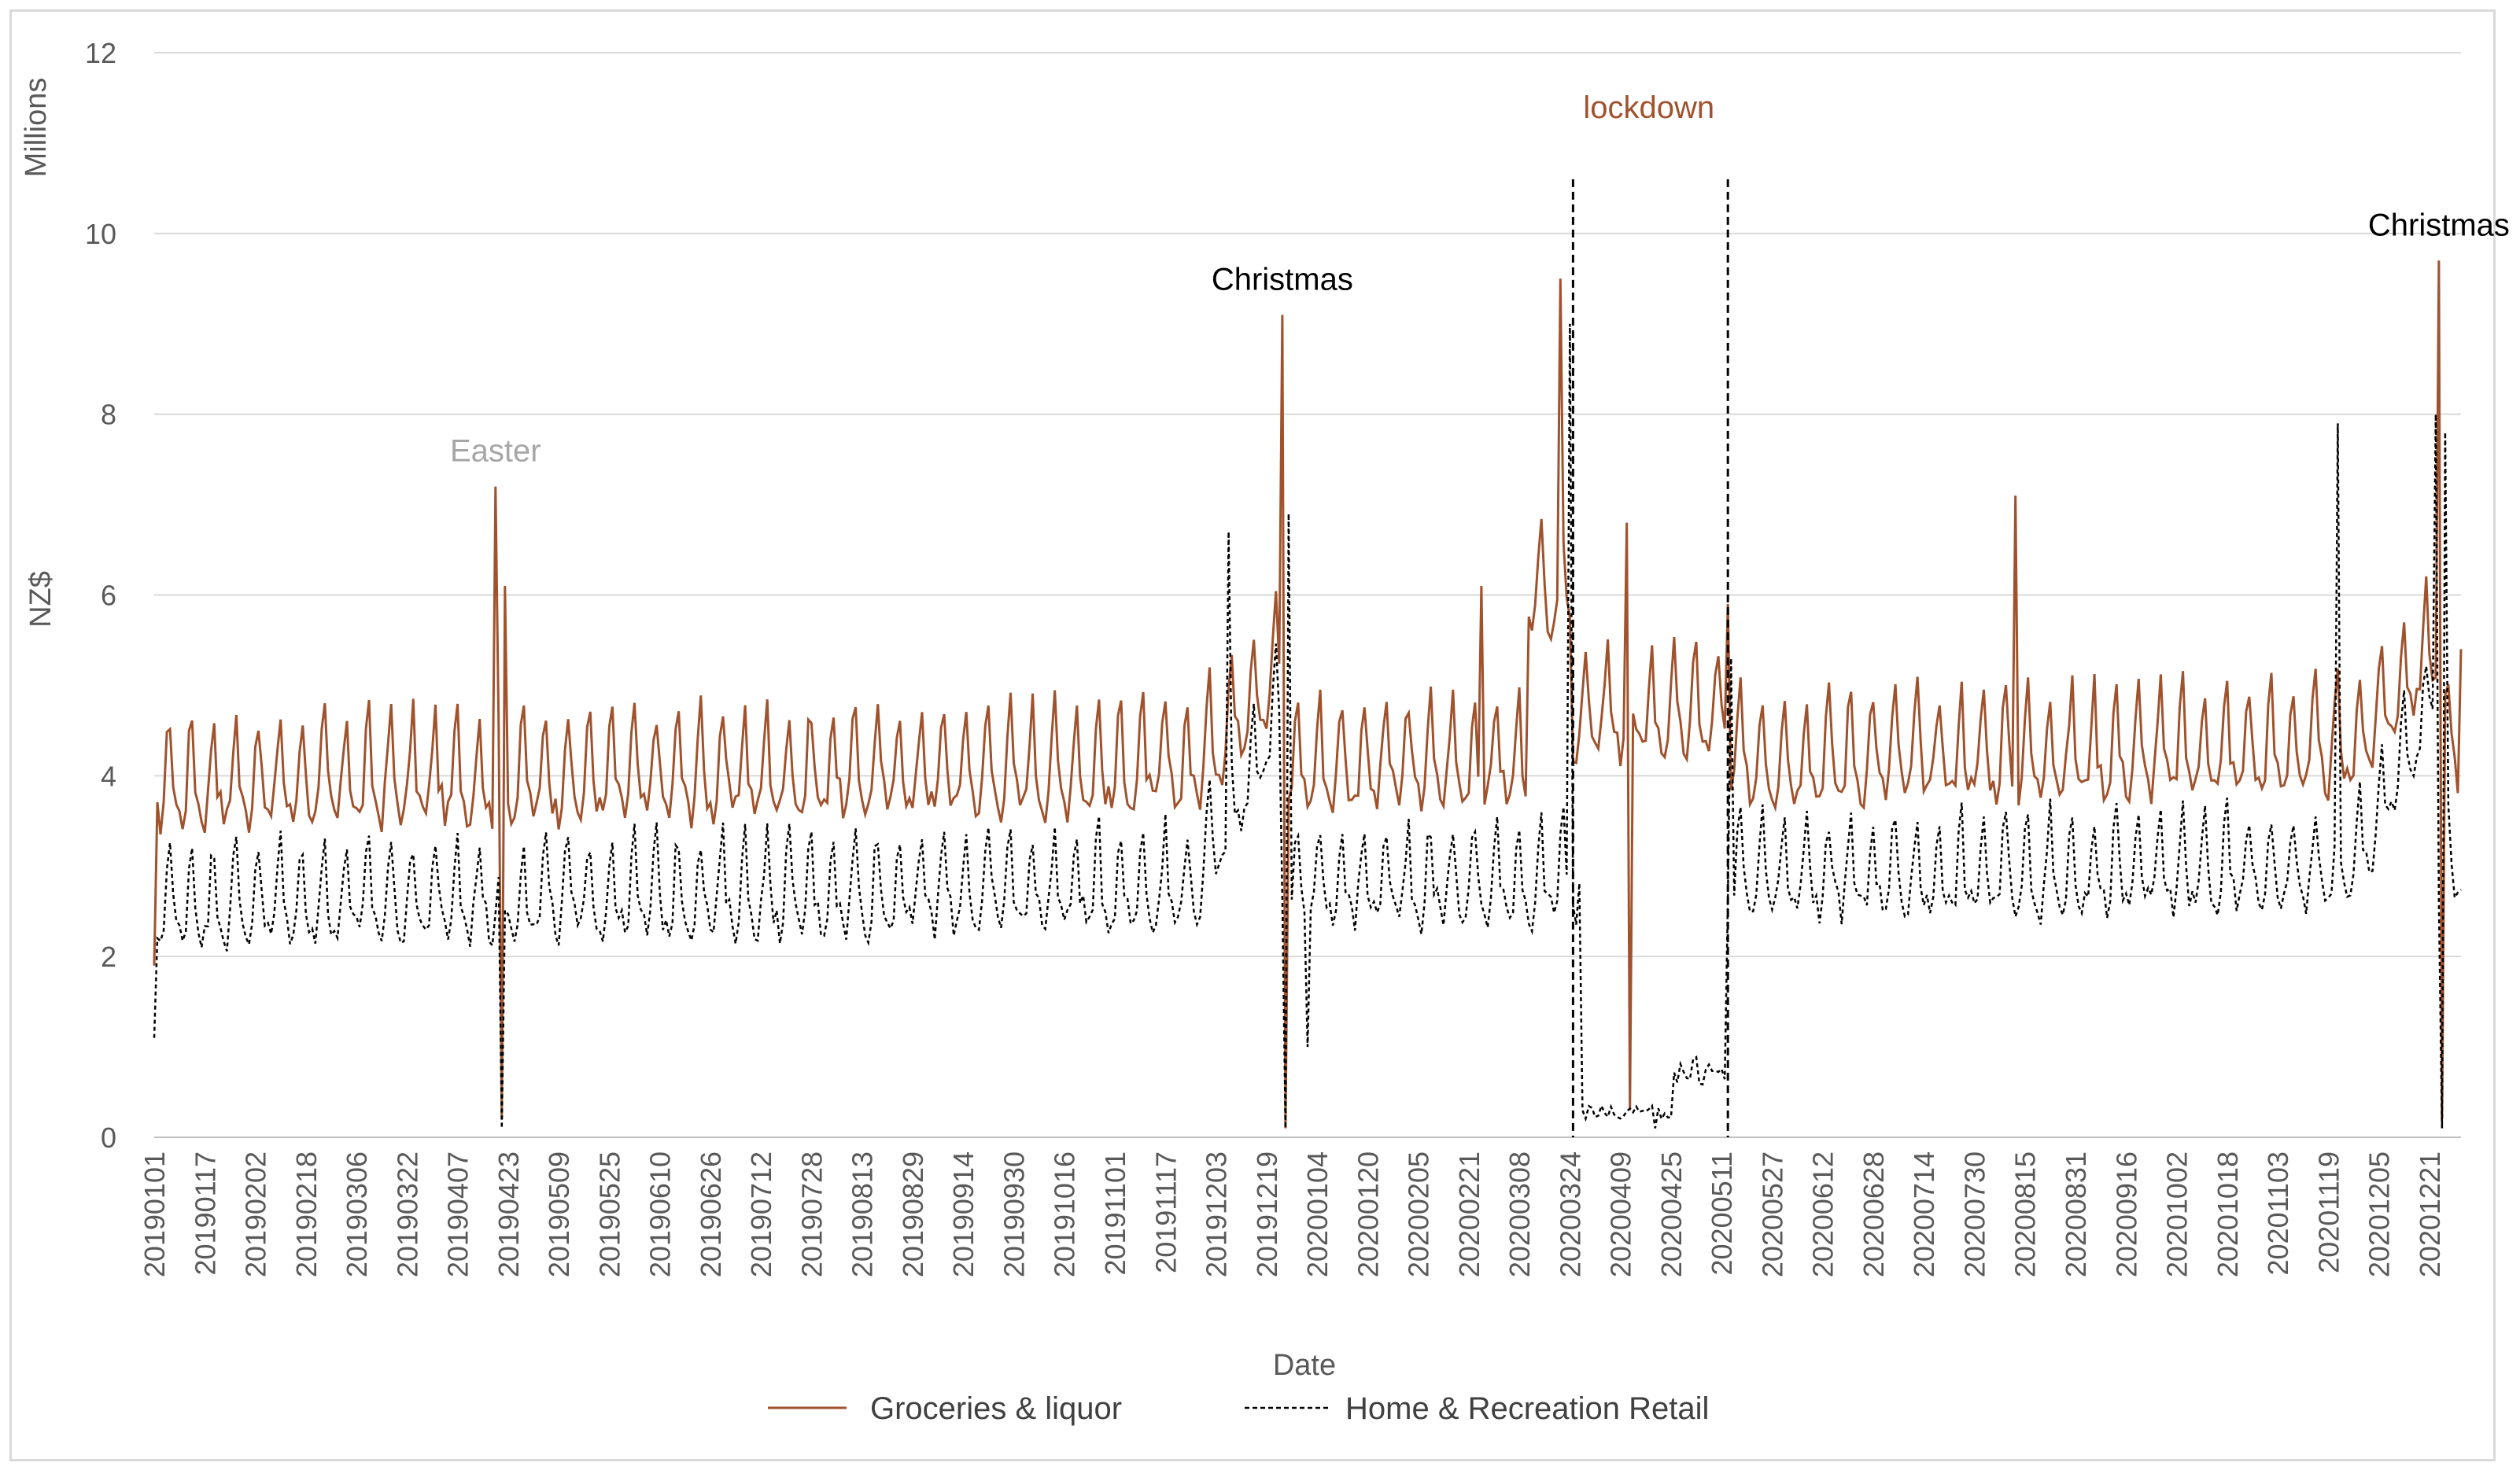 This screenshot has height=1481, width=2520. I want to click on y-tick-label: 10, so click(100, 234).